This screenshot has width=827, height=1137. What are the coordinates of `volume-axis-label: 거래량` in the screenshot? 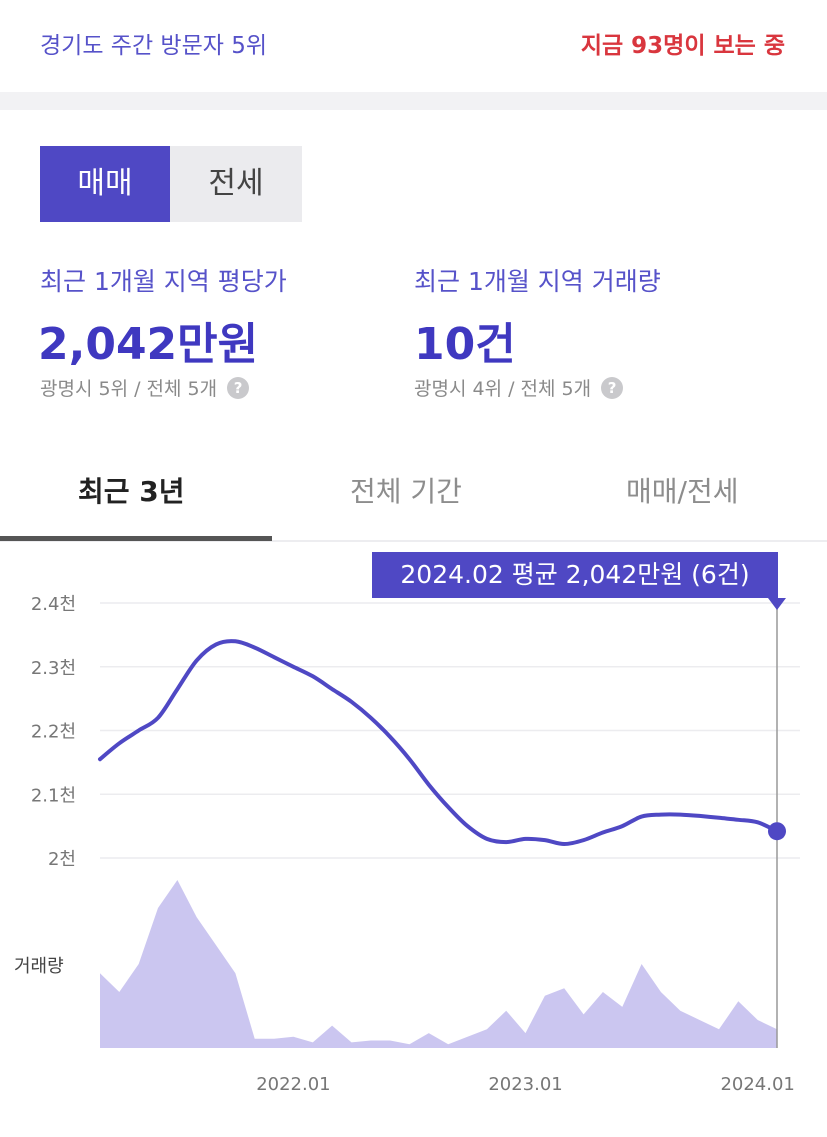 It's located at (39, 966).